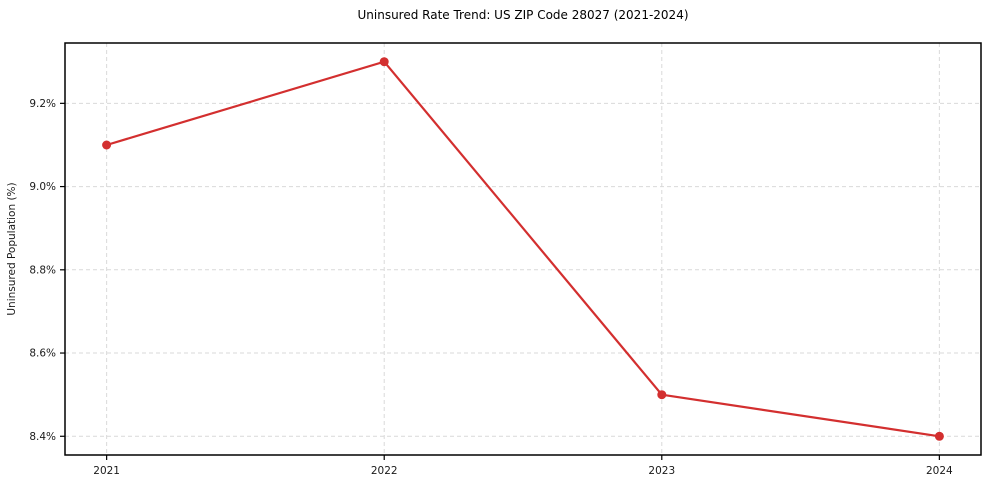  I want to click on data-point-2023, so click(662, 395).